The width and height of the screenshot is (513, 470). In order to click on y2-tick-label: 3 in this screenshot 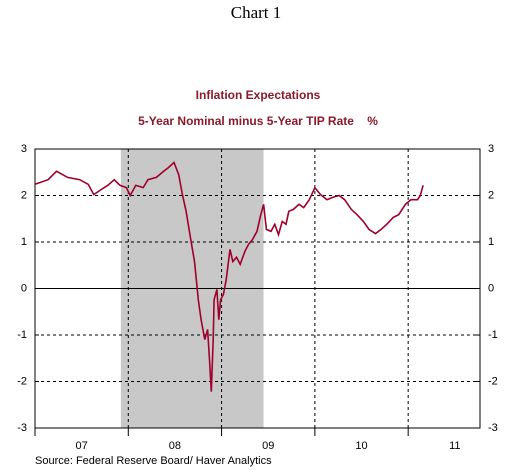, I will do `click(491, 149)`.